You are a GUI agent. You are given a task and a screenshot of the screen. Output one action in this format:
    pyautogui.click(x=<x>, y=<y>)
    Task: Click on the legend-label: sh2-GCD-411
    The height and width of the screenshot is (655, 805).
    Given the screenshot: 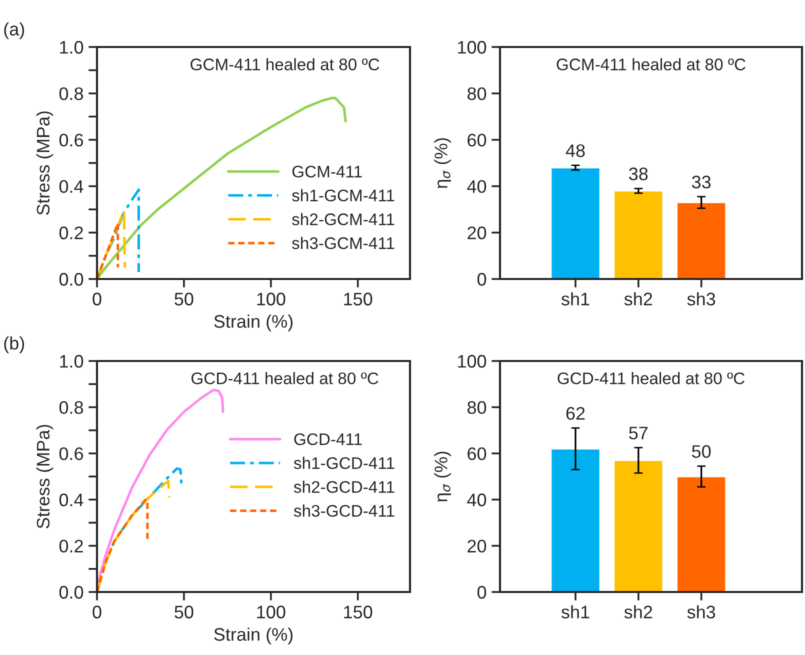 What is the action you would take?
    pyautogui.click(x=344, y=486)
    